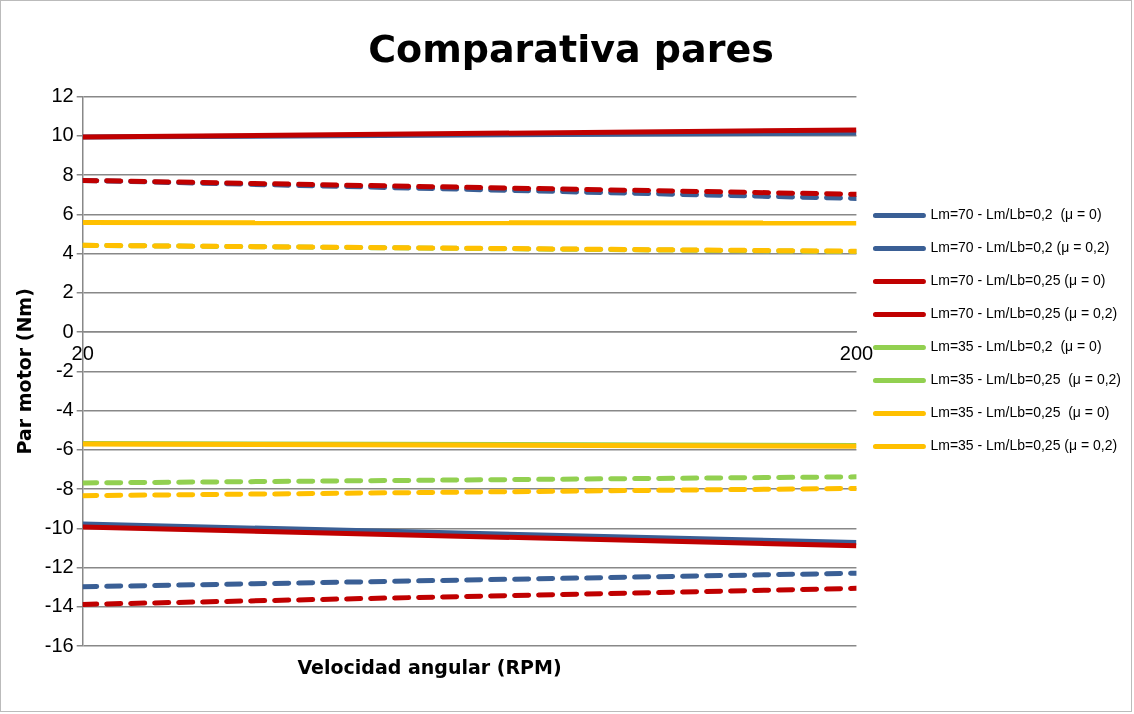  Describe the element at coordinates (59, 526) in the screenshot. I see `y-tick-label: -10` at that location.